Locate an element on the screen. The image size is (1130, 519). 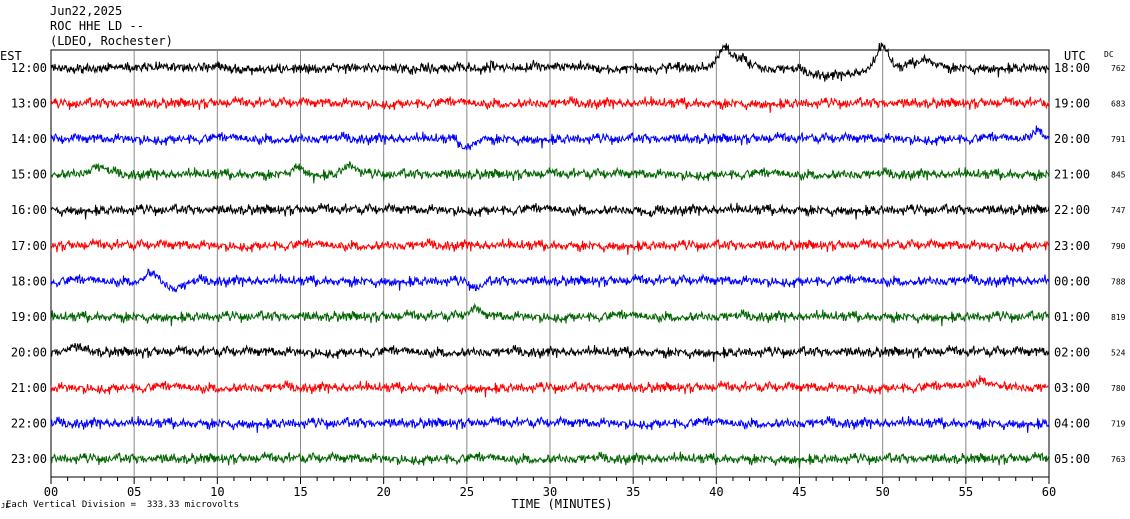
x-tick-label: 35 is located at coordinates (633, 492).